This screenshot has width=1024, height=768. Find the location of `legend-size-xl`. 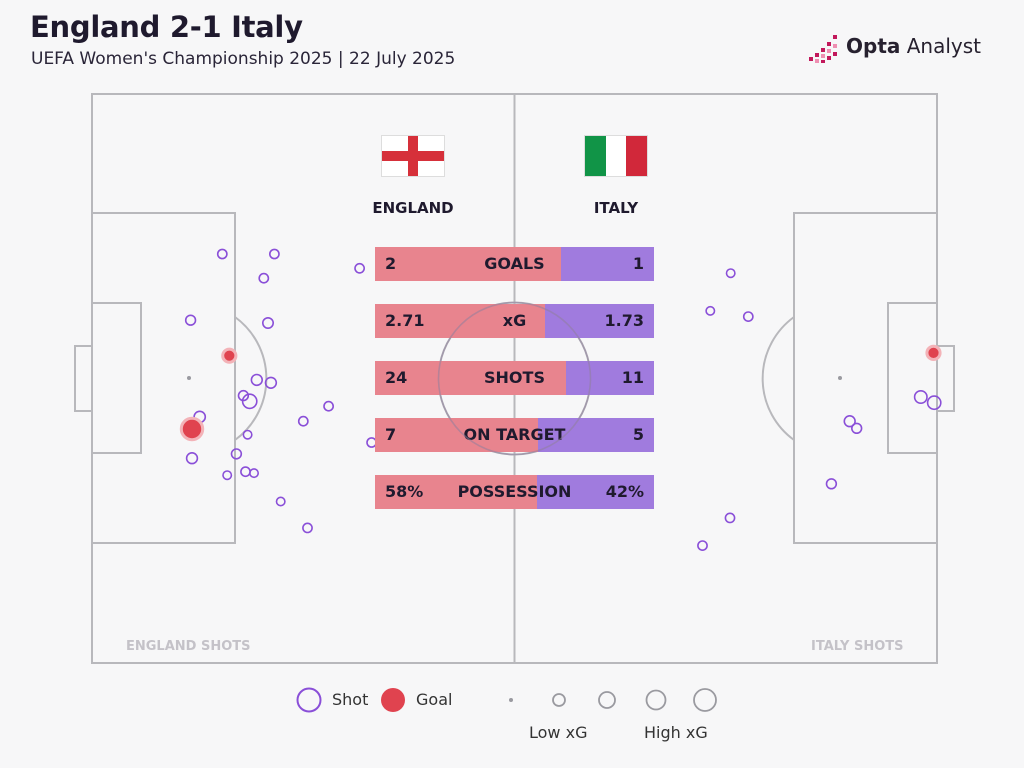

legend-size-xl is located at coordinates (705, 700).